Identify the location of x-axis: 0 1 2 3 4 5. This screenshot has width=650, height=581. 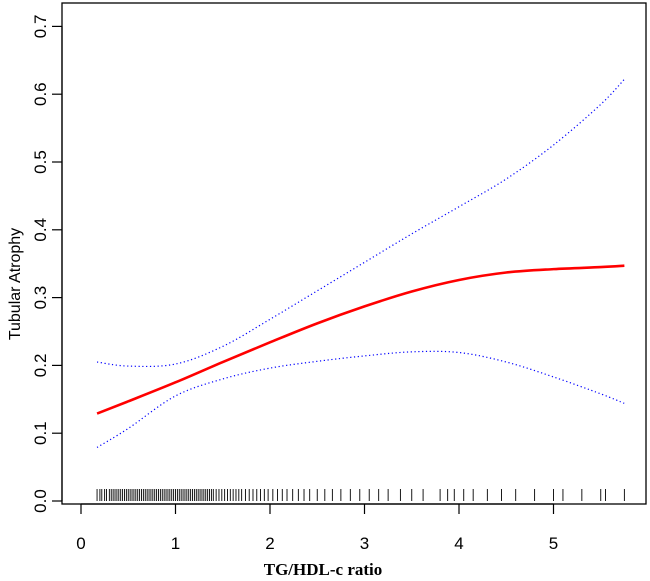
(317, 528).